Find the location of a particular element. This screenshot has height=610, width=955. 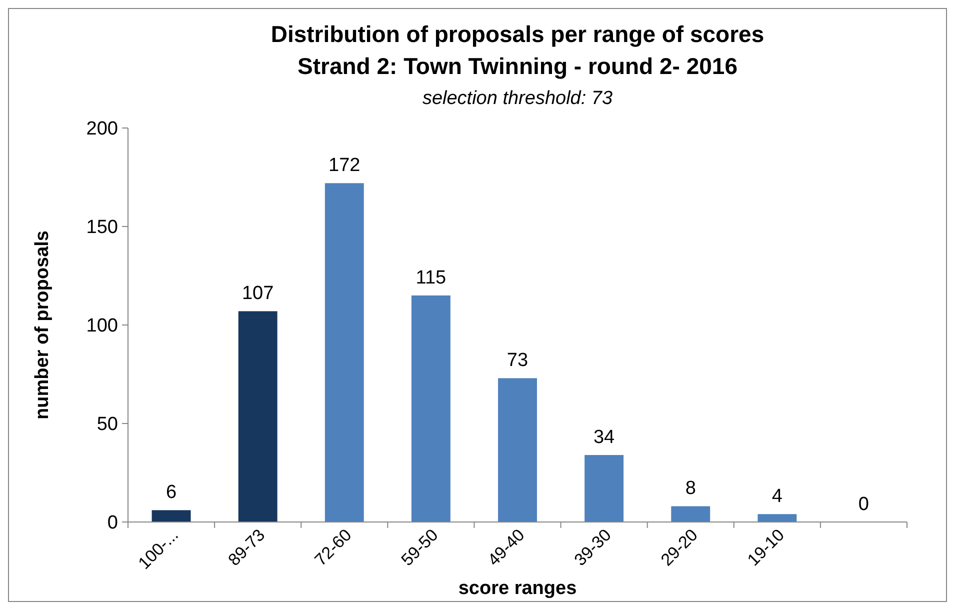

data-label: 4 is located at coordinates (777, 497).